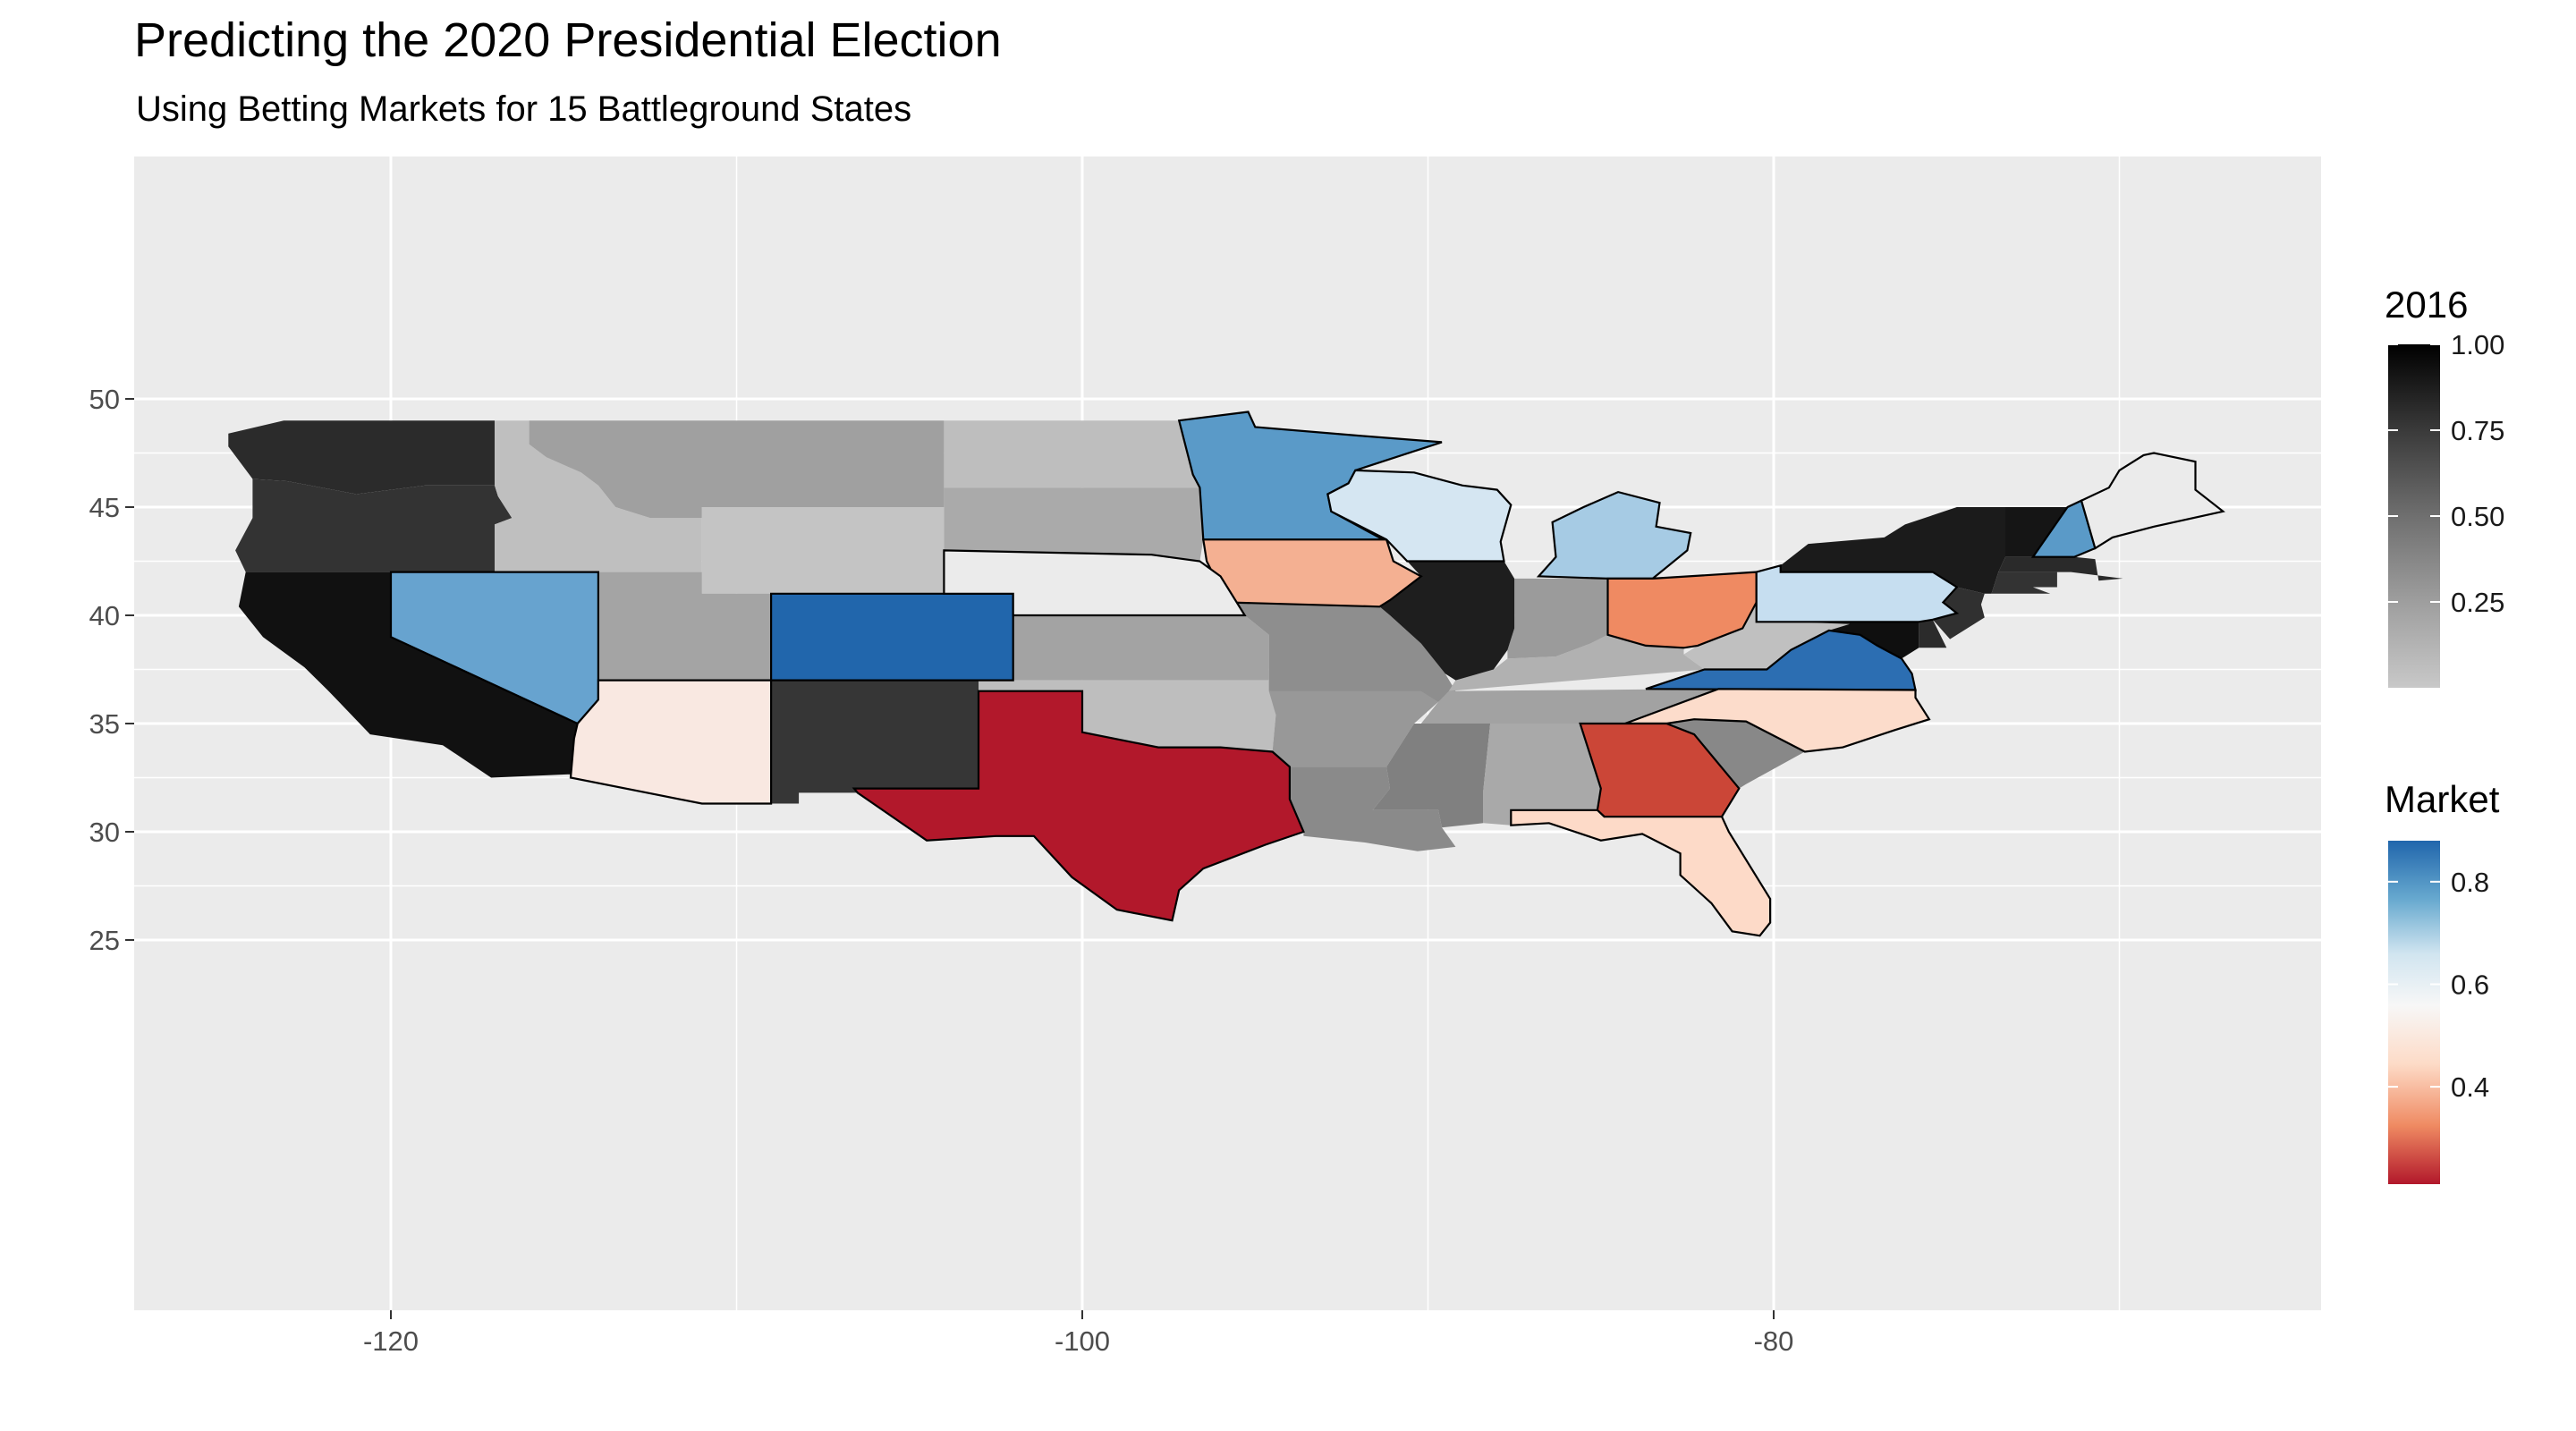 The height and width of the screenshot is (1431, 2576). I want to click on state-nebraska, so click(1095, 583).